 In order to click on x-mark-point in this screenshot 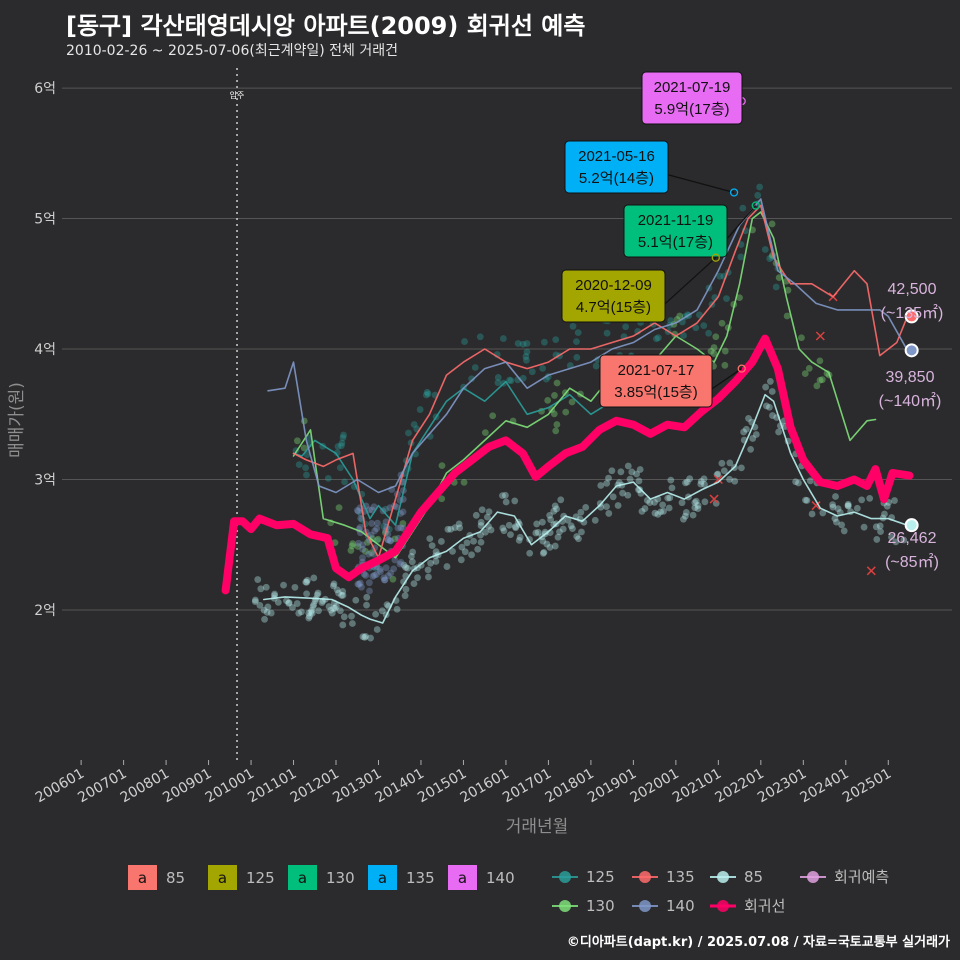, I will do `click(816, 506)`.